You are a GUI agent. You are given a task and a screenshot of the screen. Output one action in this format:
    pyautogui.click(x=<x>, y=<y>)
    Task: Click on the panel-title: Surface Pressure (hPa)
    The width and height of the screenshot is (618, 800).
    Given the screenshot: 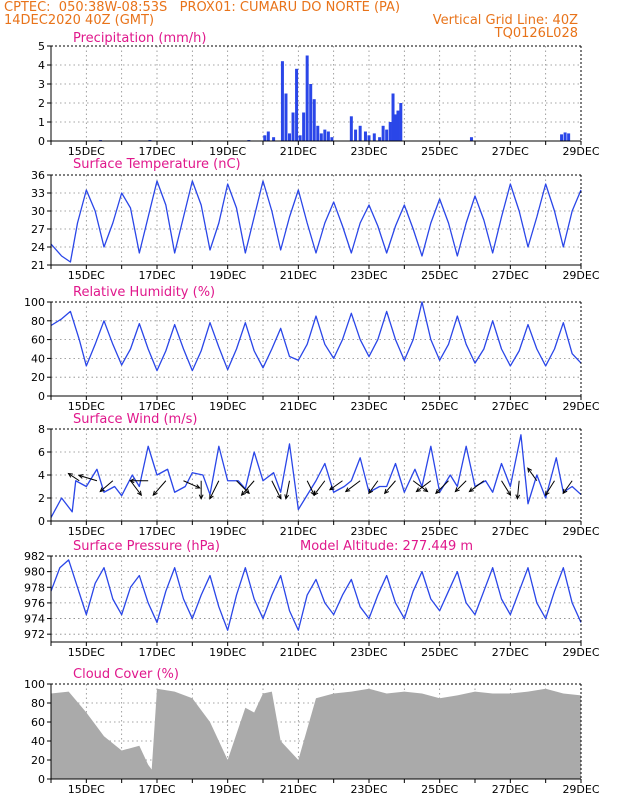 What is the action you would take?
    pyautogui.click(x=146, y=546)
    